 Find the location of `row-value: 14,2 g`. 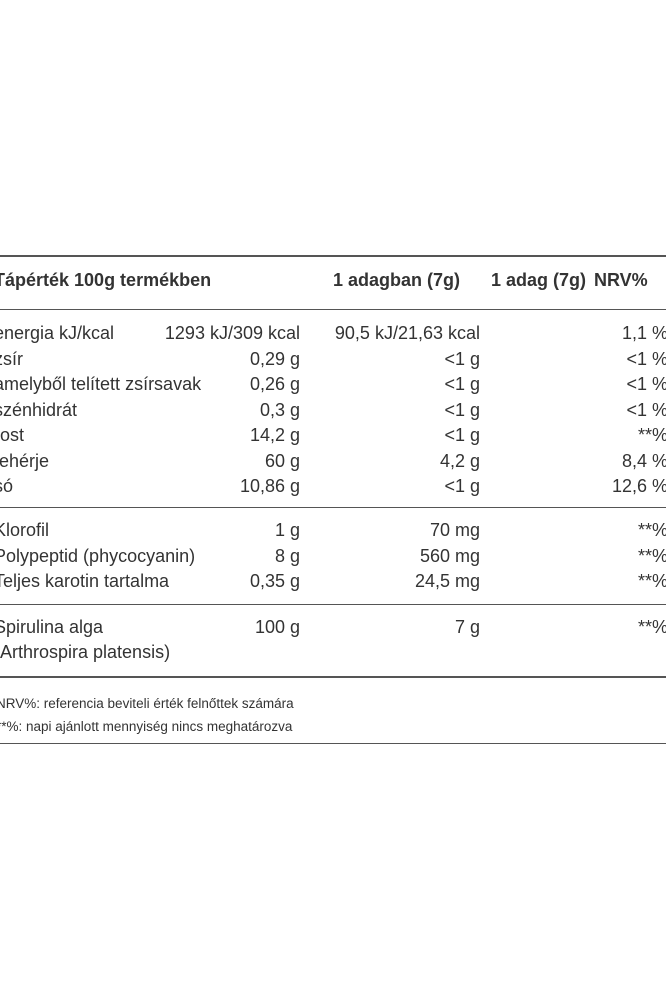

row-value: 14,2 g is located at coordinates (274, 435).